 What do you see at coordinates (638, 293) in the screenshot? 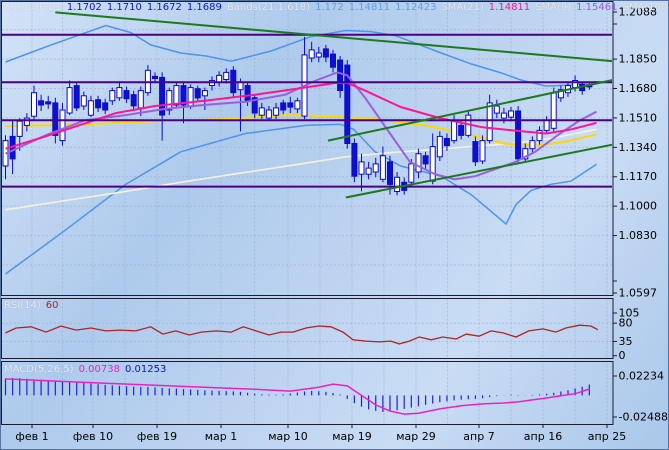
I see `price-axis-label: 1.0597` at bounding box center [638, 293].